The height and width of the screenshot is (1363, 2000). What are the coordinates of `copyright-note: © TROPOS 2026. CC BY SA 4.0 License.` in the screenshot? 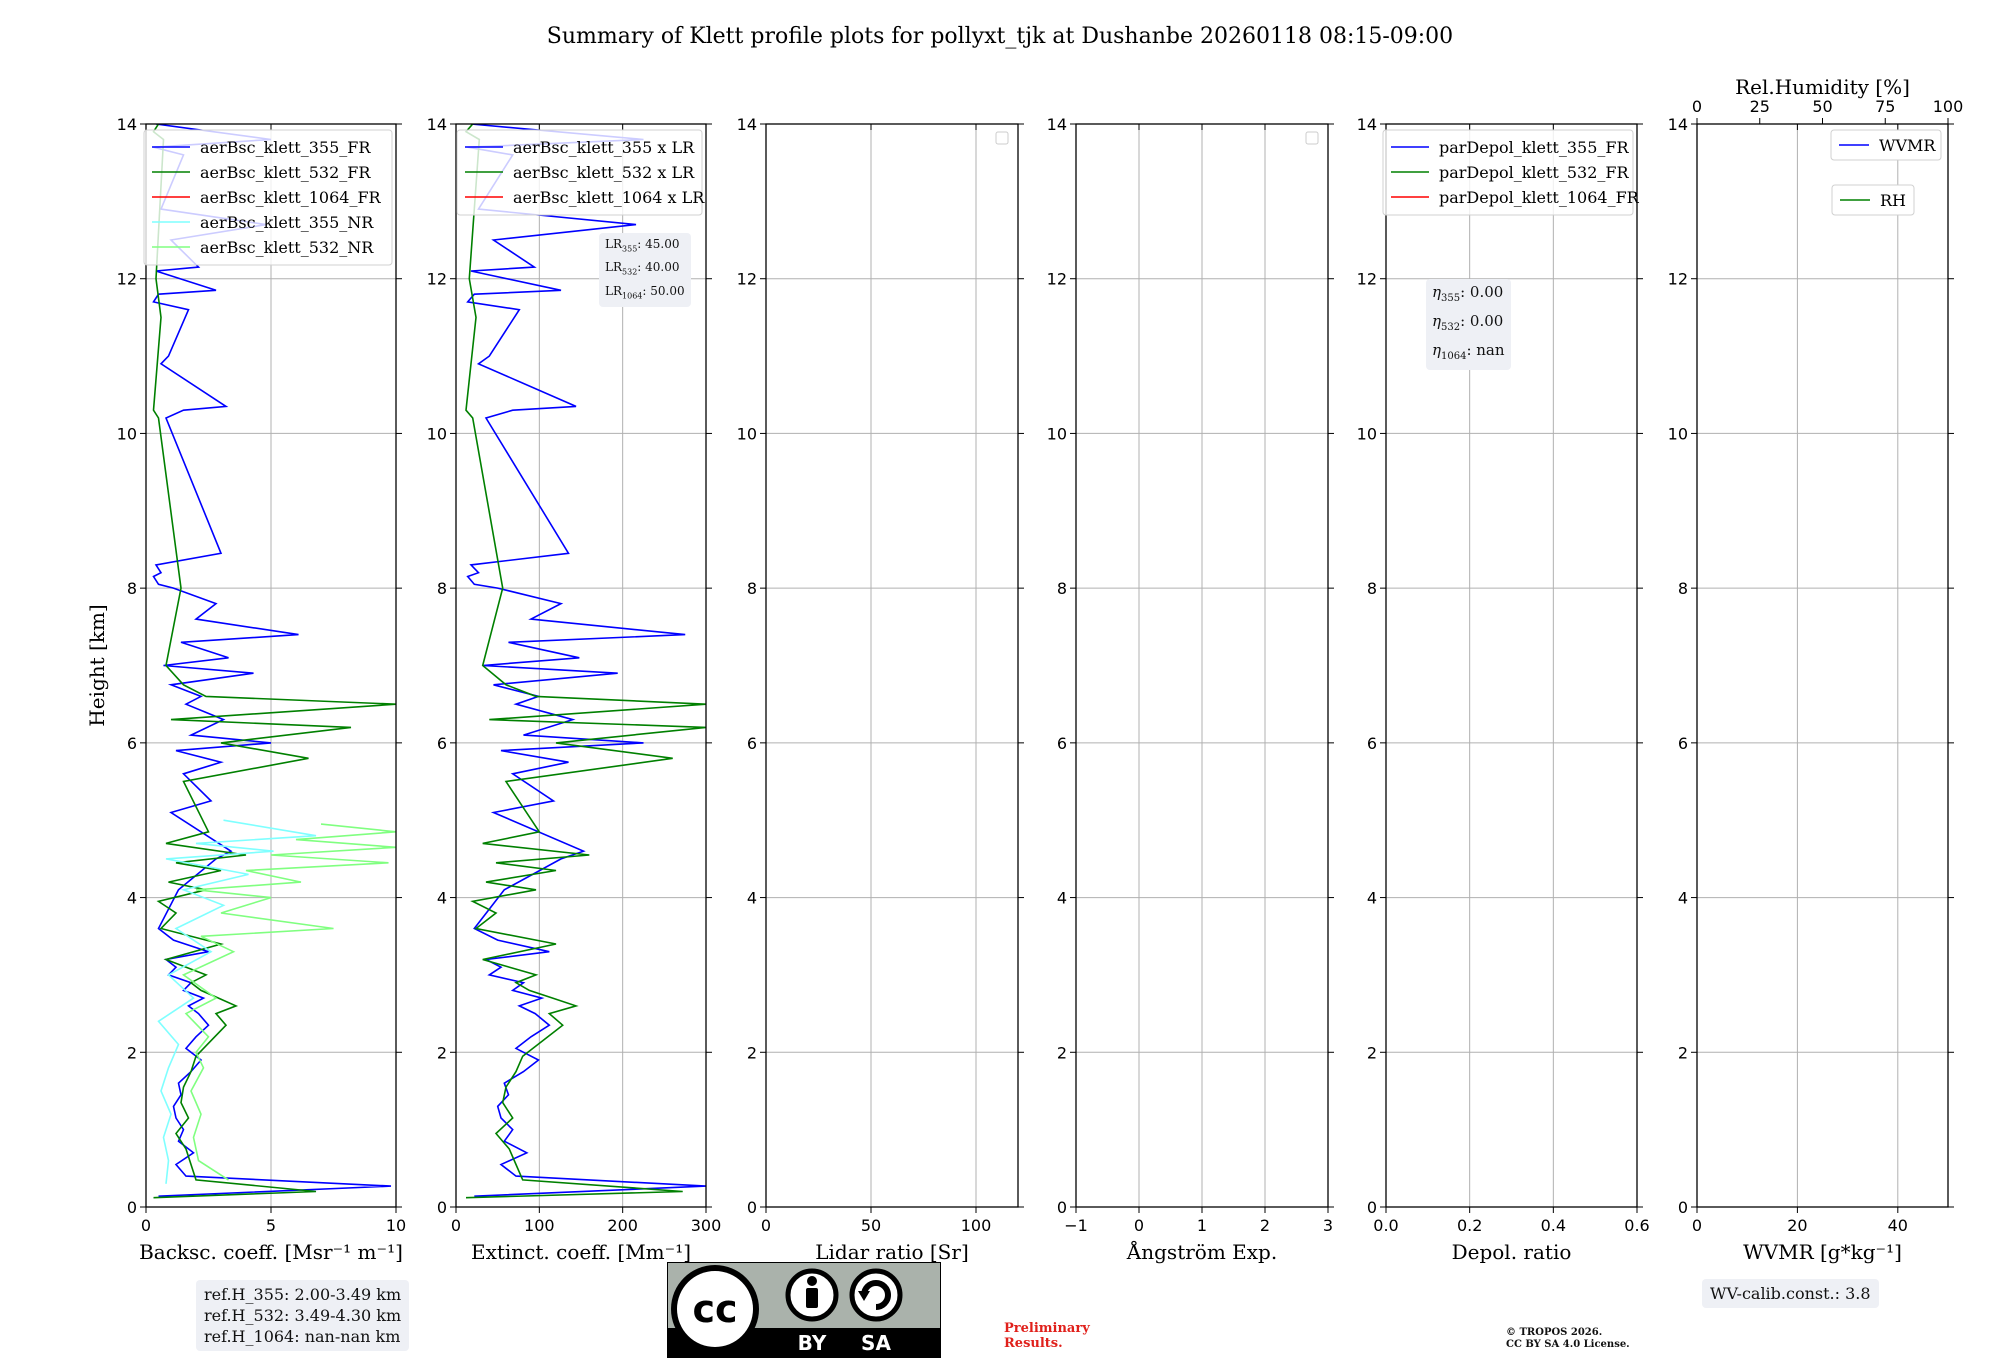 It's located at (1568, 1339).